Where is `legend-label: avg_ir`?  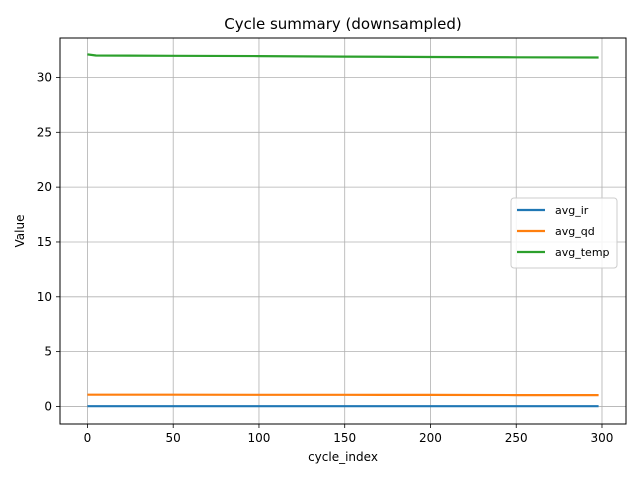 legend-label: avg_ir is located at coordinates (572, 210).